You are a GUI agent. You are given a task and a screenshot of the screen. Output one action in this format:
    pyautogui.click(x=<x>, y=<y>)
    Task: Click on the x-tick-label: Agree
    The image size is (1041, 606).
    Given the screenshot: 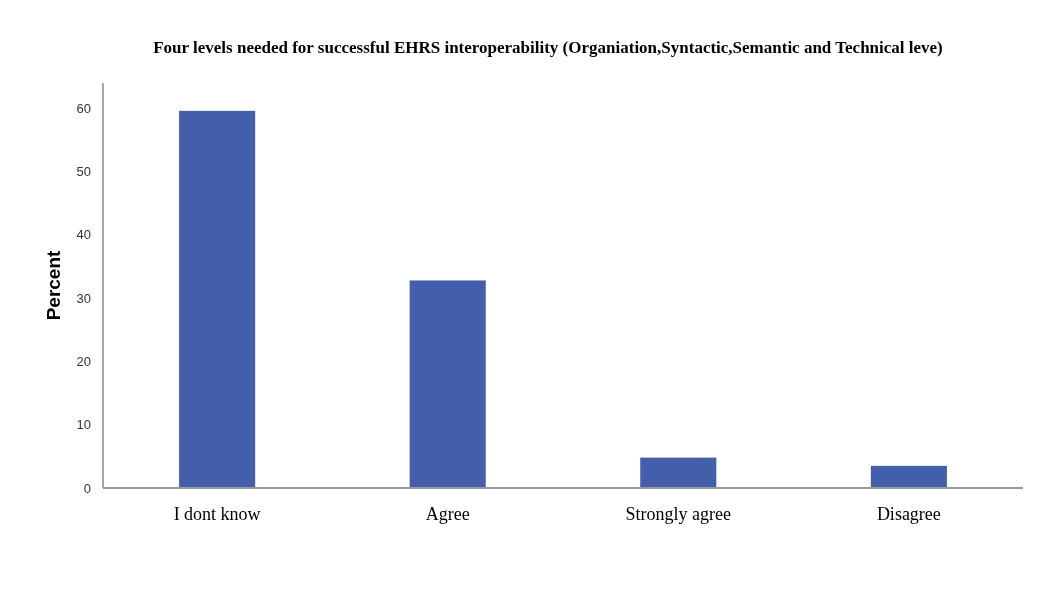 What is the action you would take?
    pyautogui.click(x=447, y=514)
    